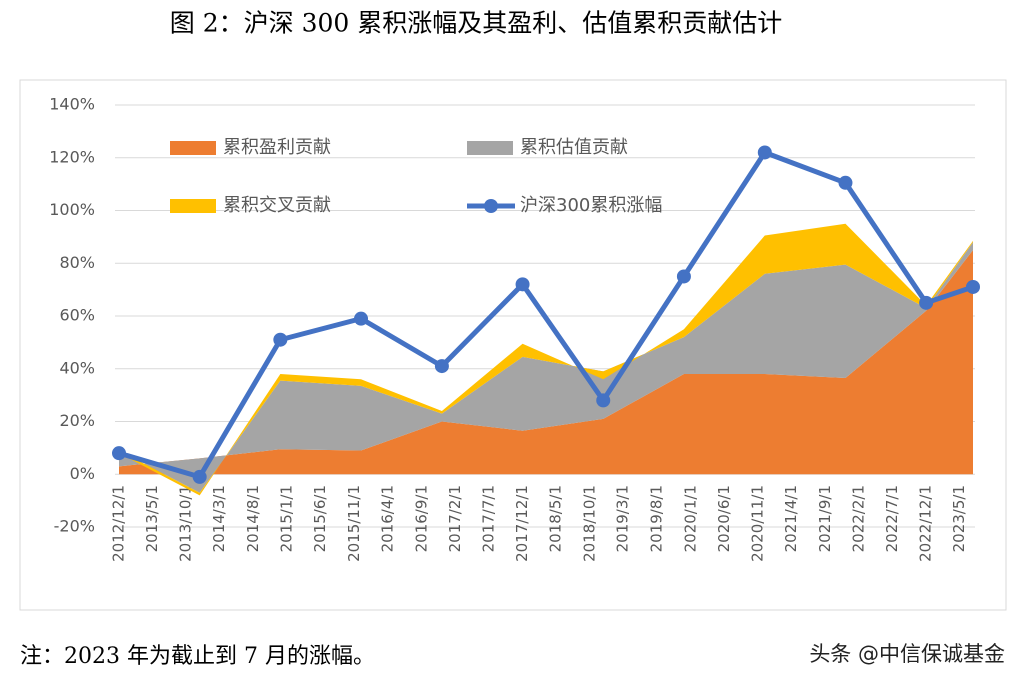  I want to click on x-tick-label: 2013/10/1, so click(186, 523).